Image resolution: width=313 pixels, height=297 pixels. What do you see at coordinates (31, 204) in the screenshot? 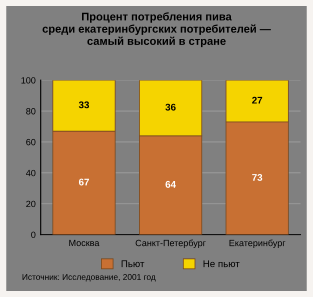
I see `y-tick-label: 20` at bounding box center [31, 204].